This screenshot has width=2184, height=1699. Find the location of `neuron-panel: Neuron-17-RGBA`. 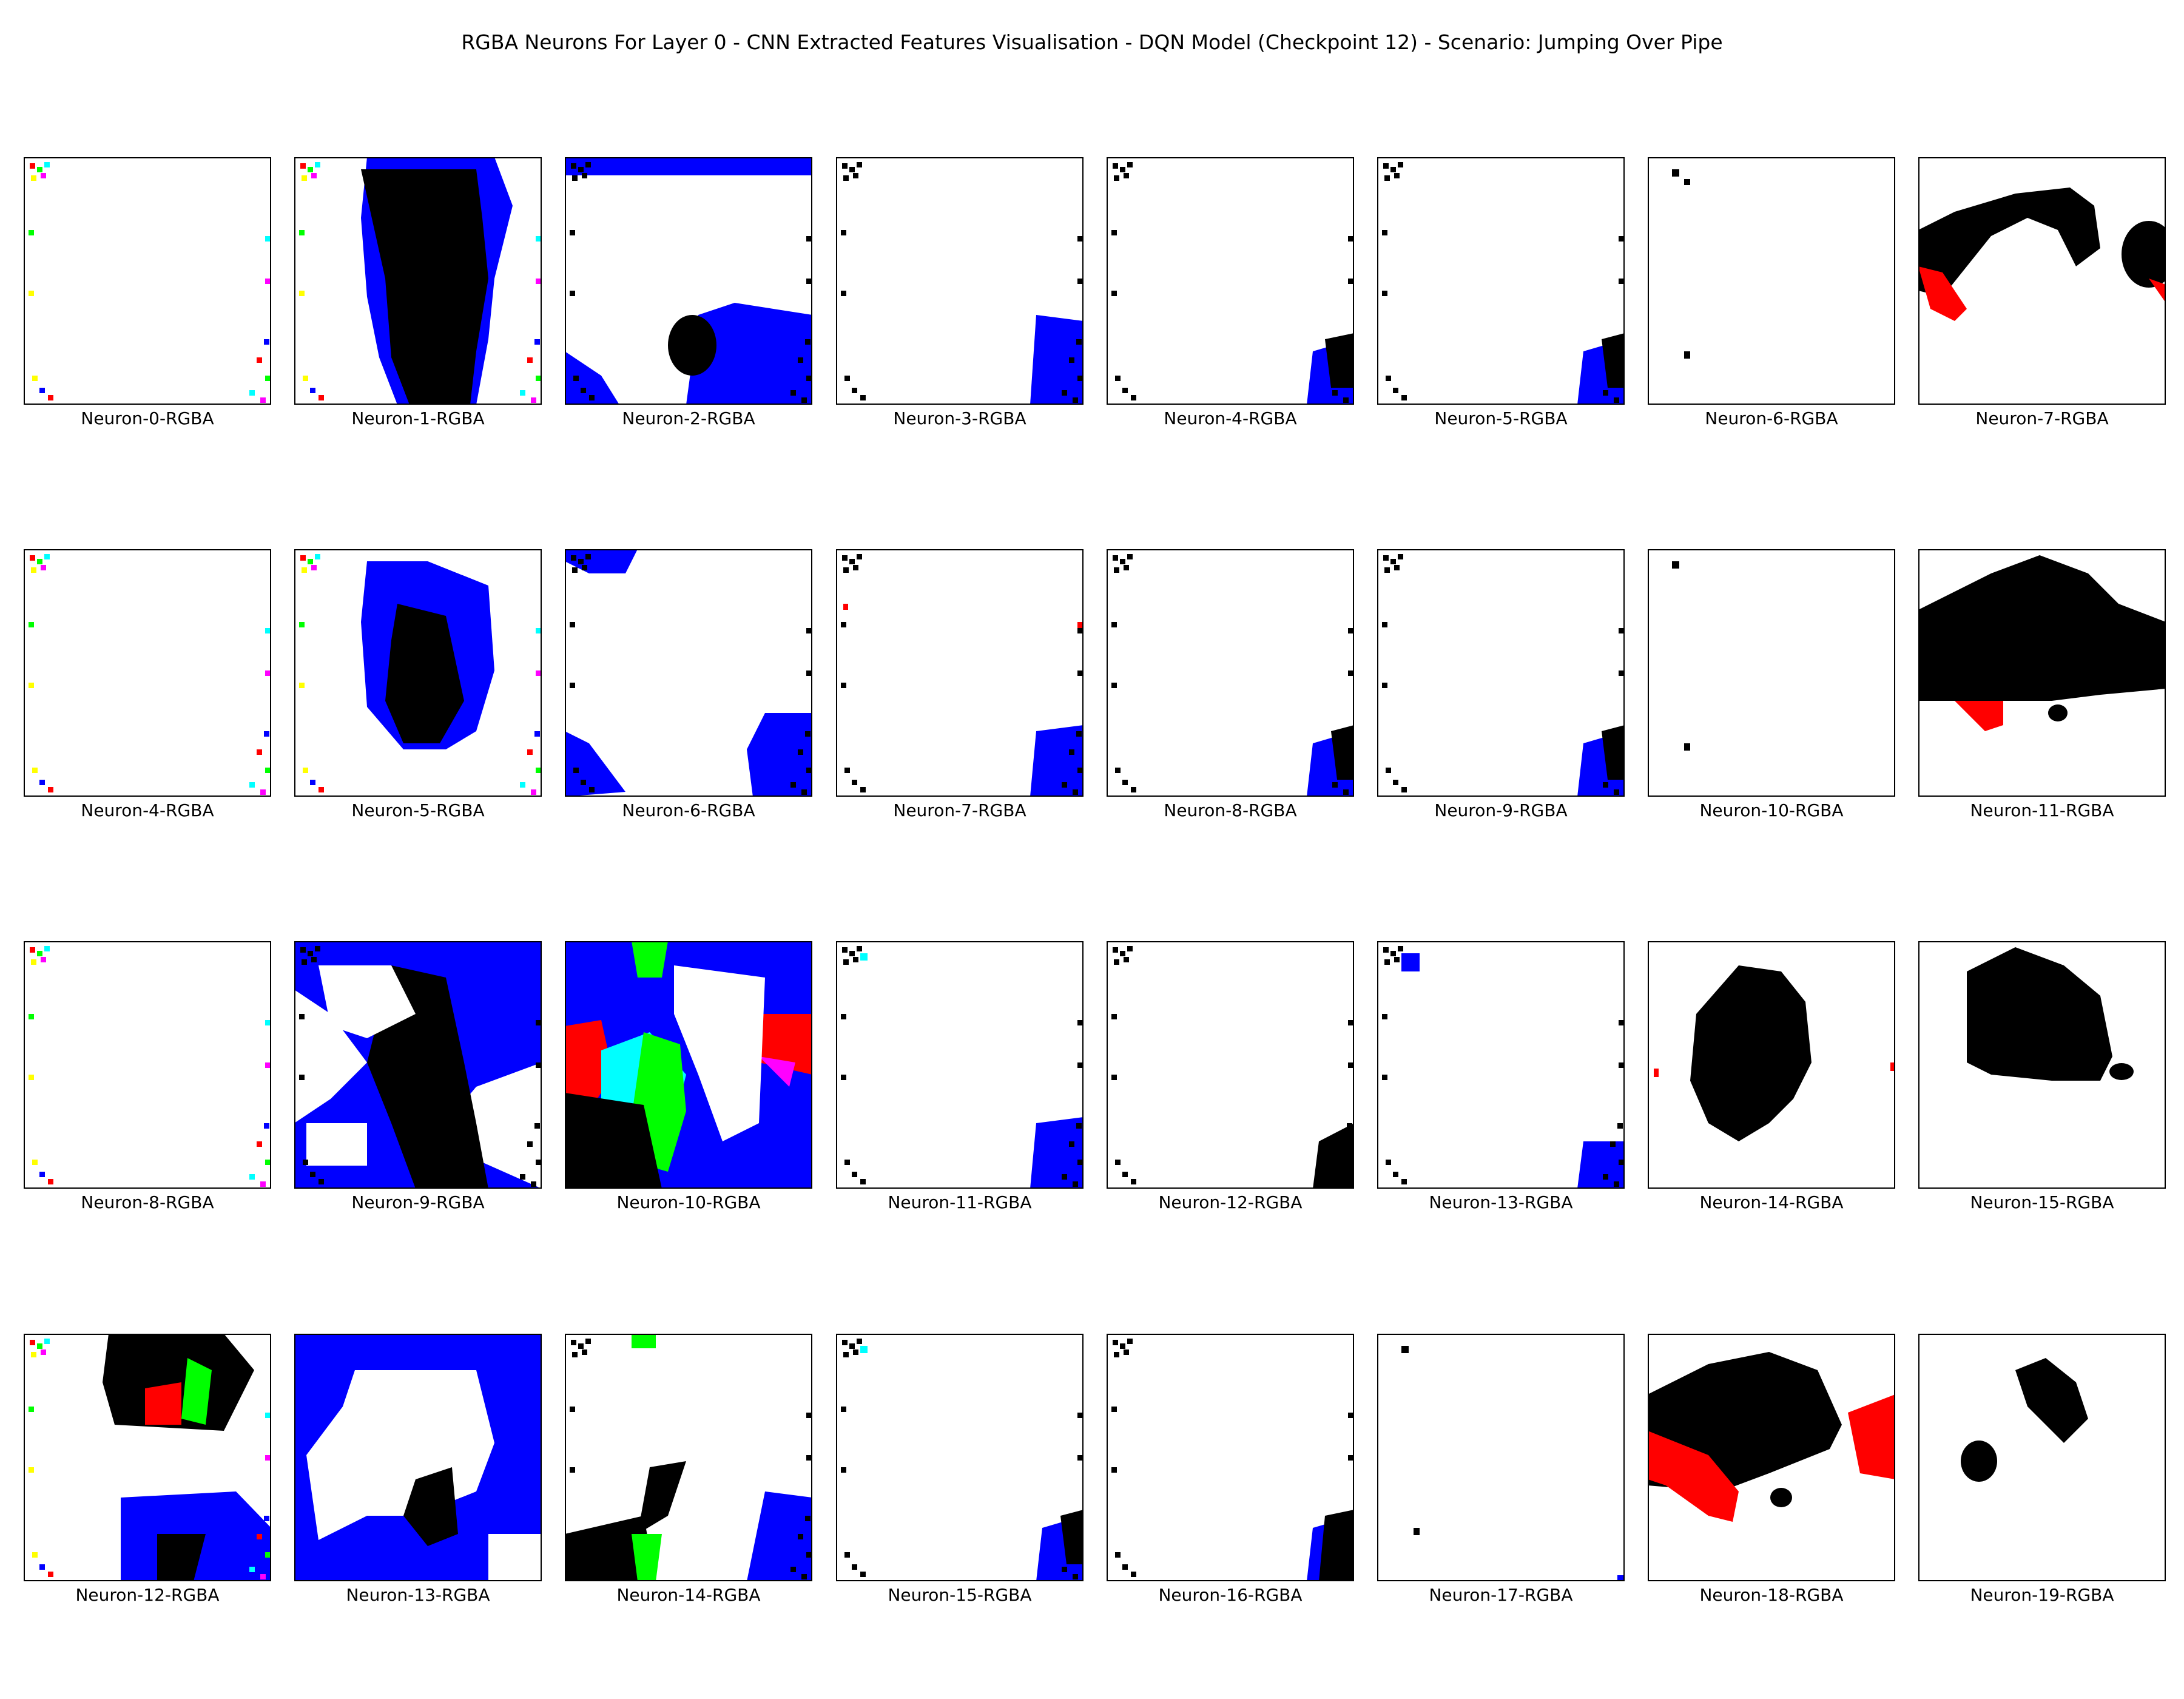

neuron-panel: Neuron-17-RGBA is located at coordinates (1501, 1469).